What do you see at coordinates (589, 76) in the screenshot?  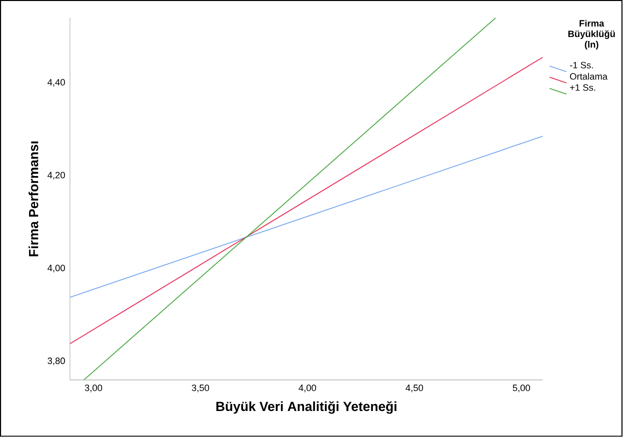 I see `legend-label: Ortalama` at bounding box center [589, 76].